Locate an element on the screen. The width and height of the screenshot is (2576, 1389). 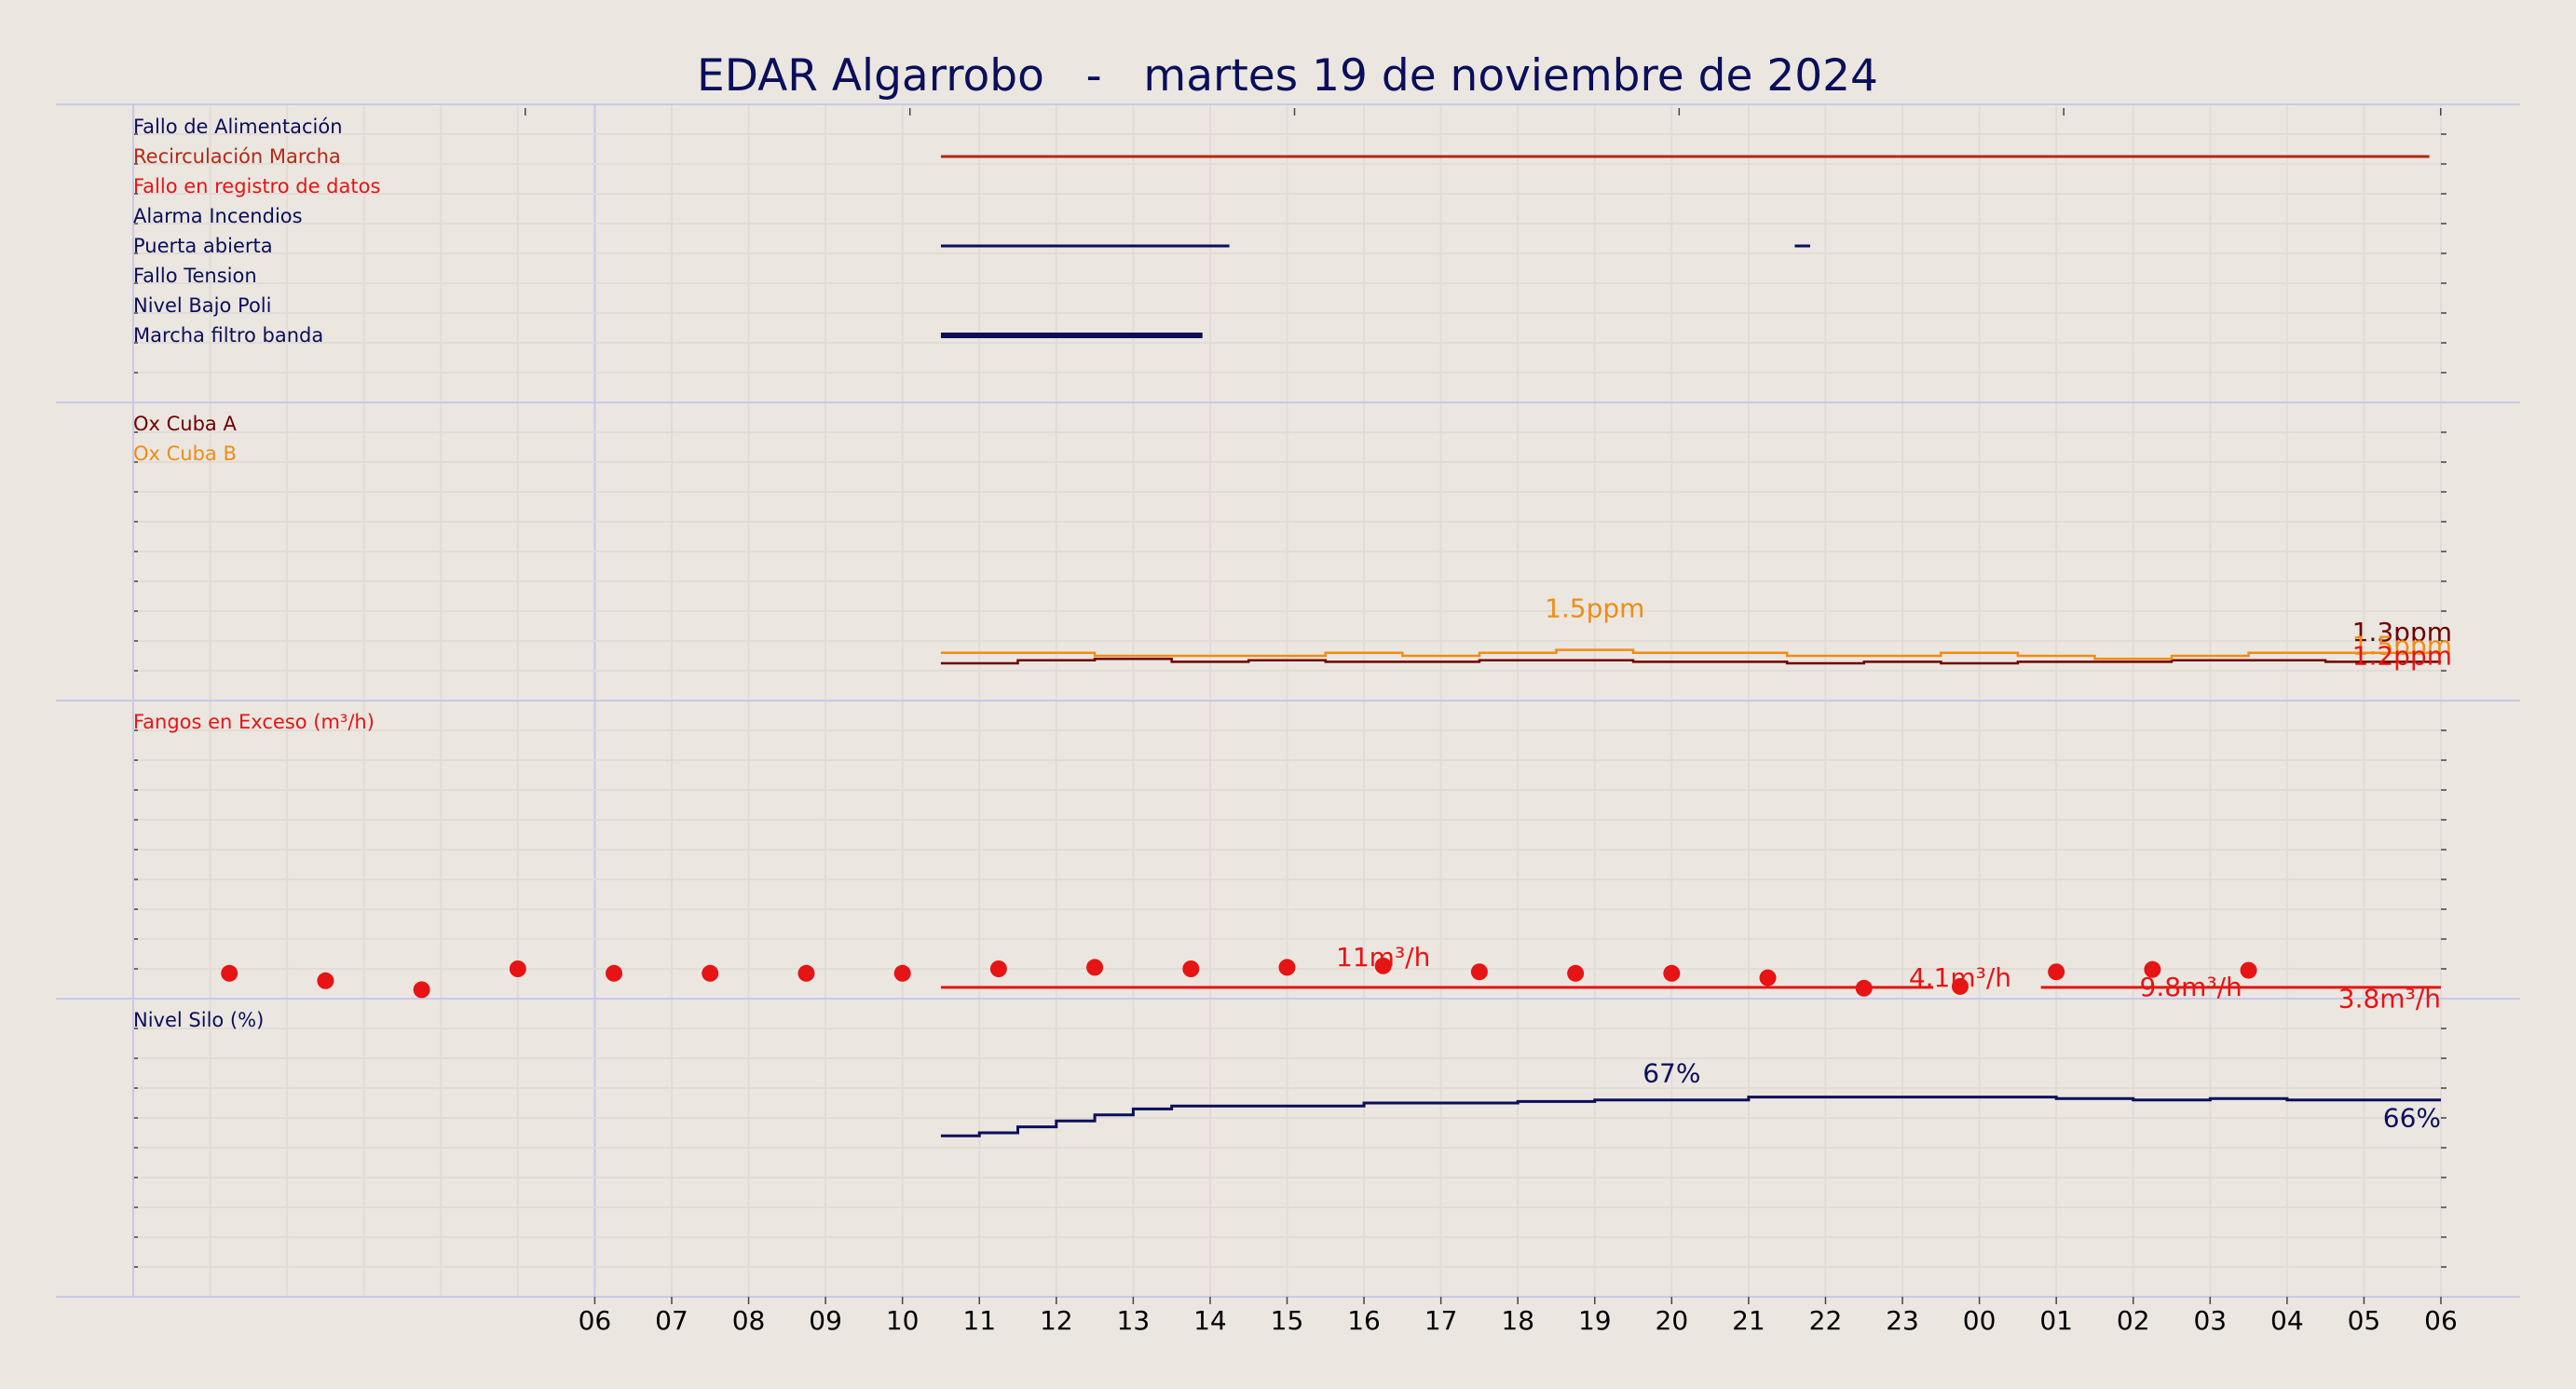
data-label: 11m³/h is located at coordinates (1383, 957).